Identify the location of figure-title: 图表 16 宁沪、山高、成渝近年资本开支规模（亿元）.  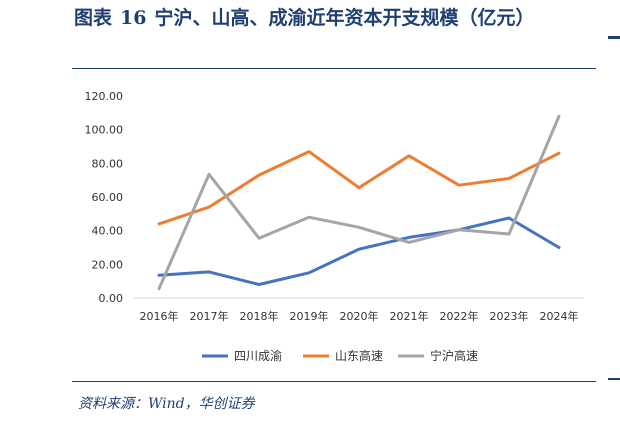
(324, 18).